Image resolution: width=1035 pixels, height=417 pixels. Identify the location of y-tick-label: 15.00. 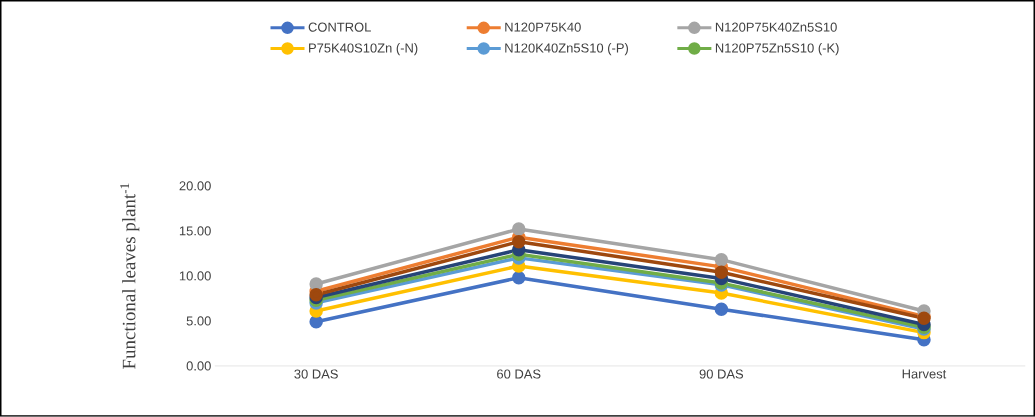
(195, 231).